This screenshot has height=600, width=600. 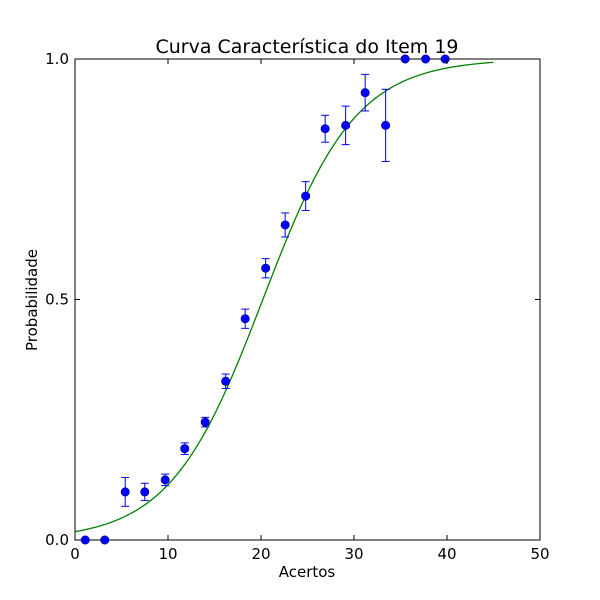 I want to click on x-tick-label: 30, so click(x=353, y=554).